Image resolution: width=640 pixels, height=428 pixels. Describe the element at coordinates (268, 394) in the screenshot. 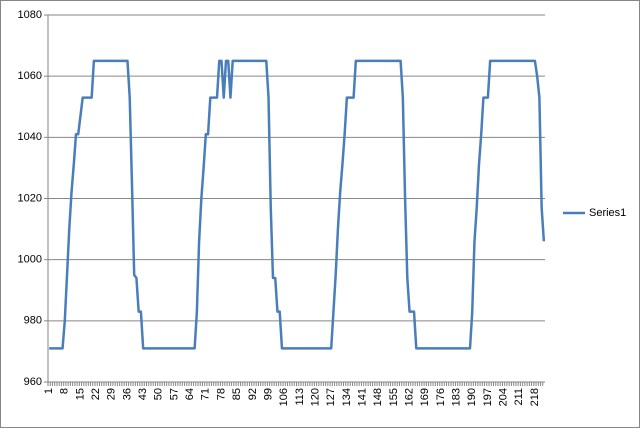

I see `x-tick-label: 99` at that location.